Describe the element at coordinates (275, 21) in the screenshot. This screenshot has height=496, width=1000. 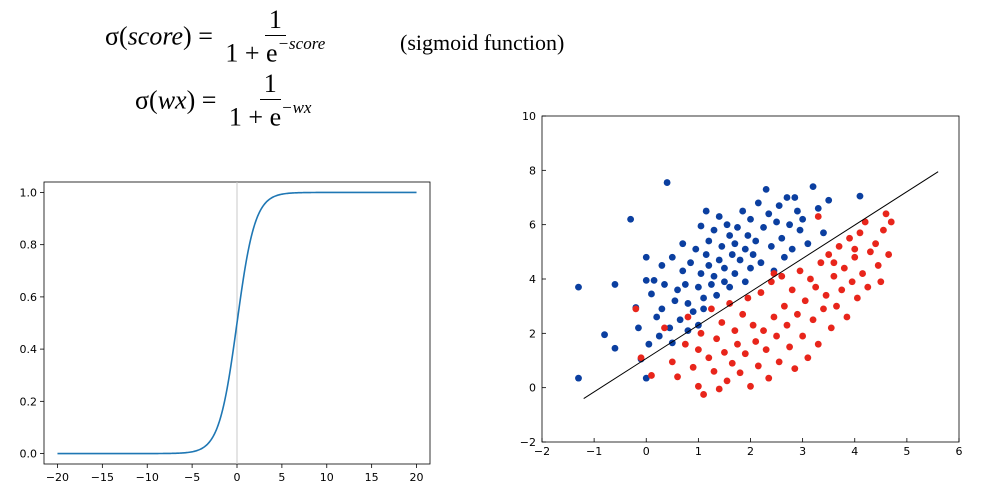
I see `formula1-numerator: 1` at that location.